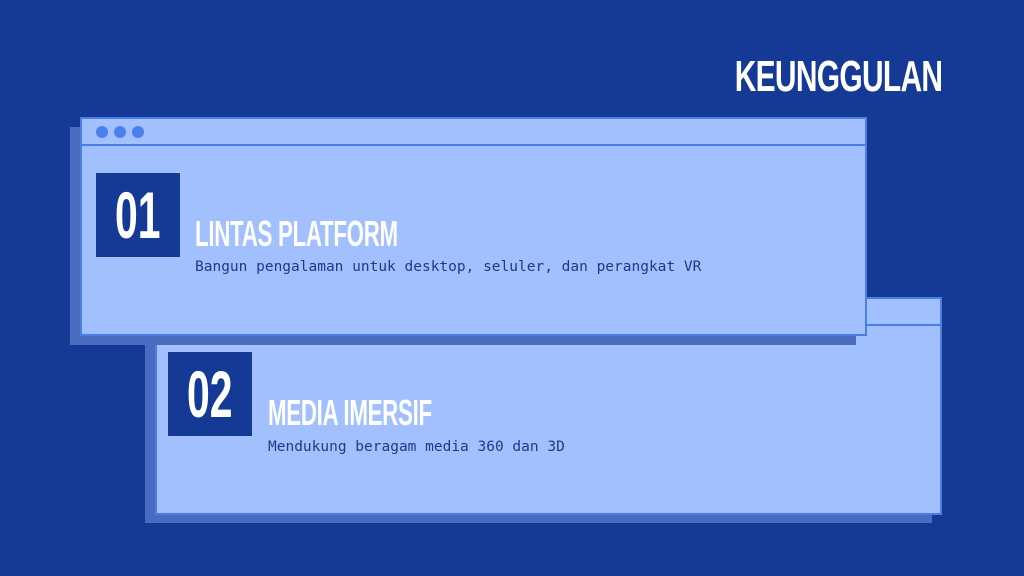  I want to click on feature-number-1: 01, so click(138, 215).